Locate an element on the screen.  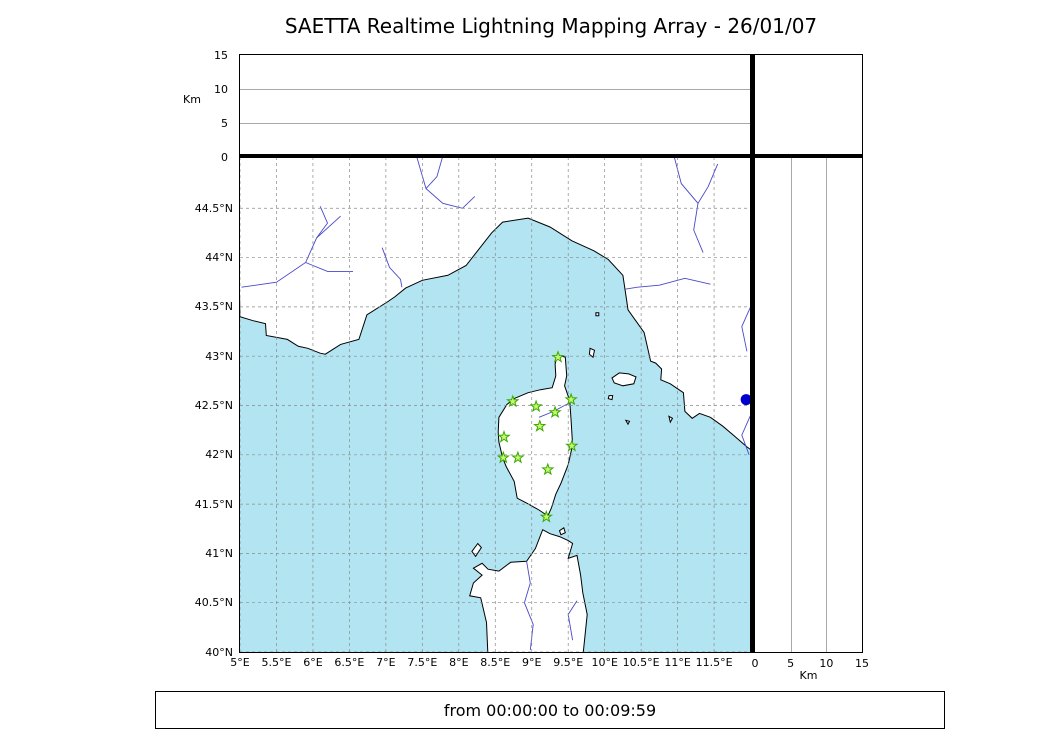
lat-tick-label: 41°N is located at coordinates (219, 553).